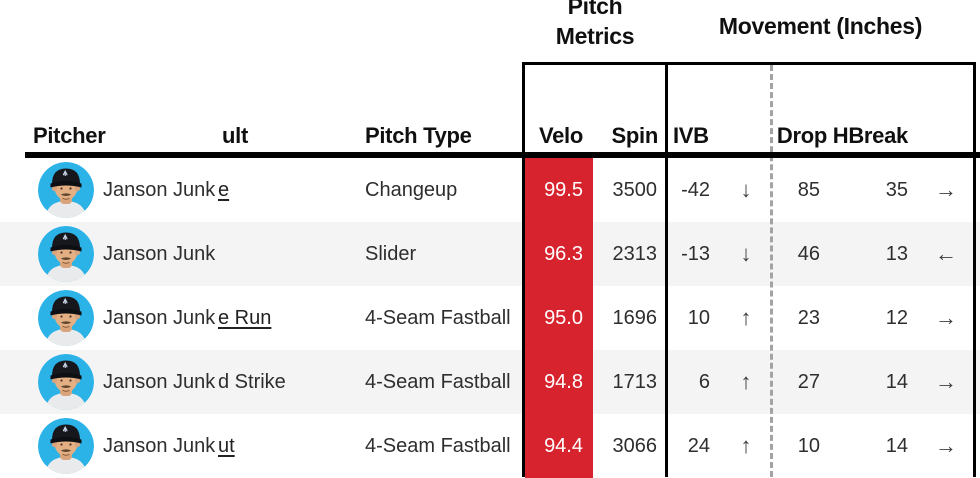 The image size is (980, 478). I want to click on group-box-top-border, so click(749, 63).